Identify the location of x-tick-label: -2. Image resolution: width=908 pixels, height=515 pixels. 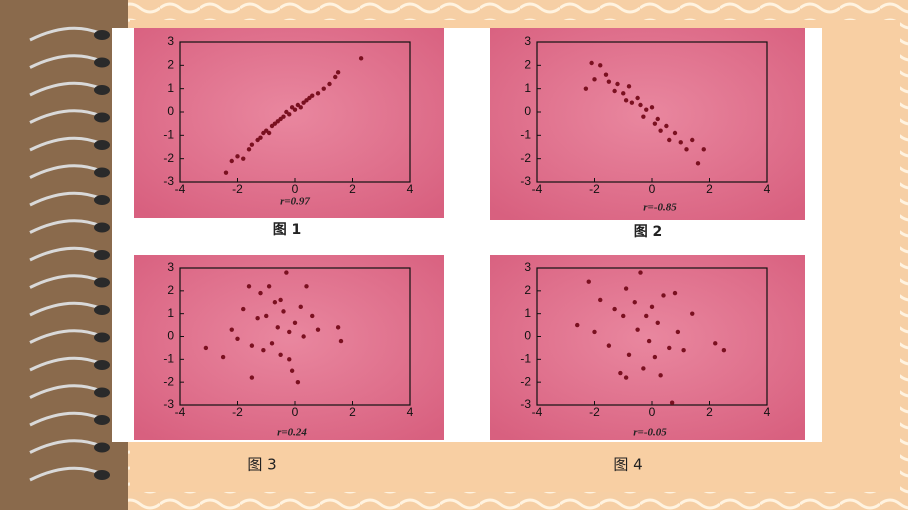
(237, 189).